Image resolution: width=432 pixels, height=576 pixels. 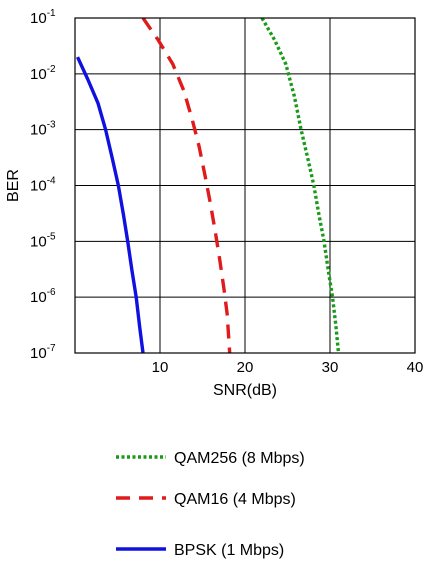 I want to click on y-tick-label: 10⁻³, so click(x=43, y=129).